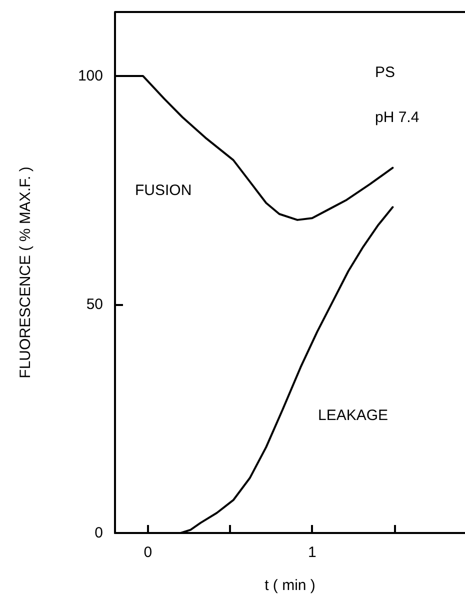  Describe the element at coordinates (312, 552) in the screenshot. I see `x-tick-label: 1` at that location.